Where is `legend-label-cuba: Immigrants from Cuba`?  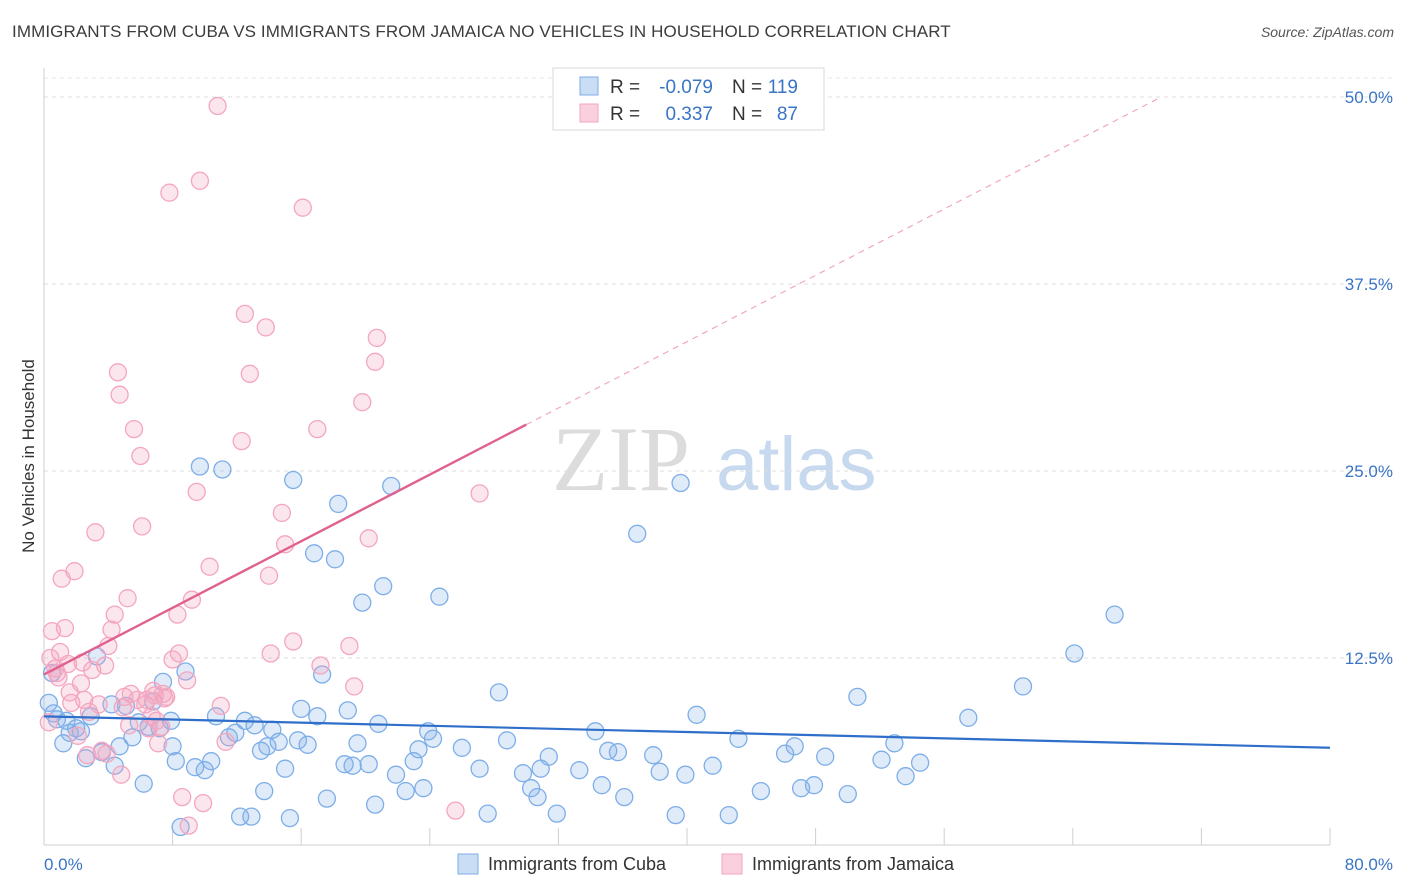
legend-label-cuba: Immigrants from Cuba is located at coordinates (577, 864).